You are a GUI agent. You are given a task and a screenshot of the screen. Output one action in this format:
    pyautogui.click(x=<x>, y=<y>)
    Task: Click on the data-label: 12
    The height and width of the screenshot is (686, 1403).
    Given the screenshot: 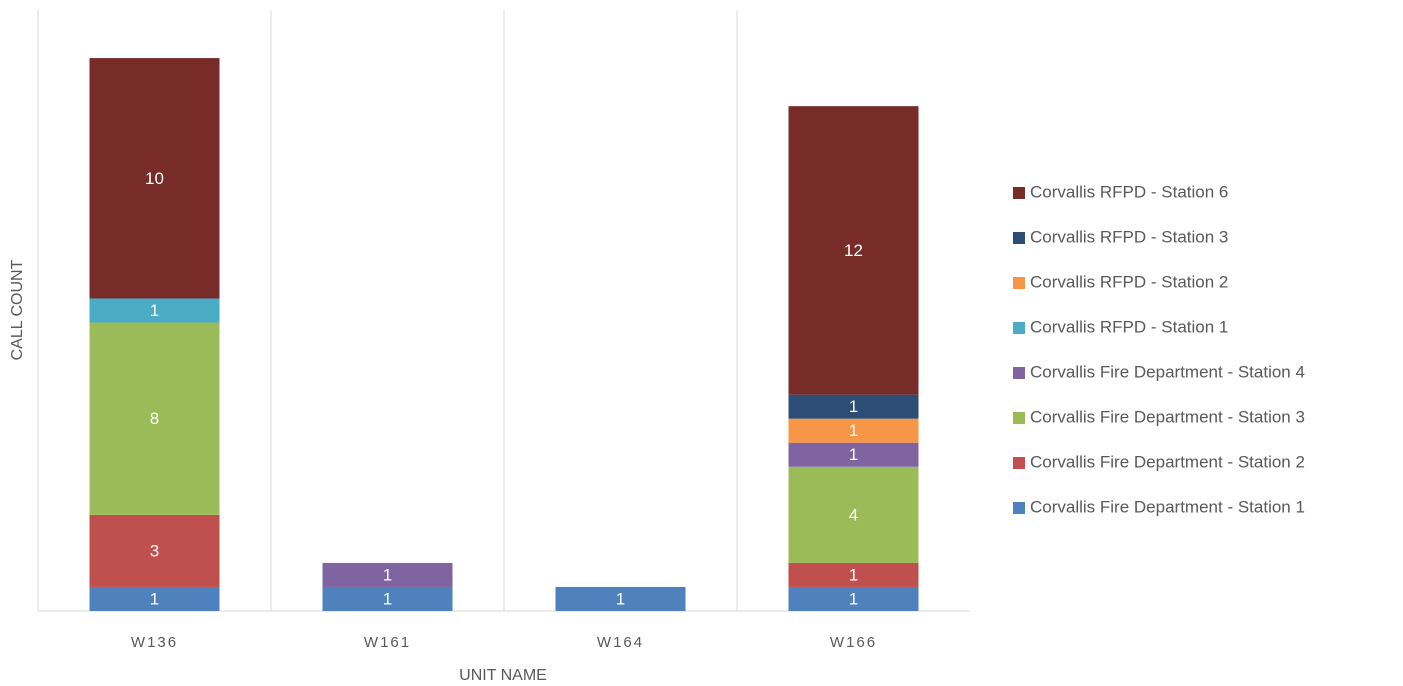 What is the action you would take?
    pyautogui.click(x=853, y=250)
    